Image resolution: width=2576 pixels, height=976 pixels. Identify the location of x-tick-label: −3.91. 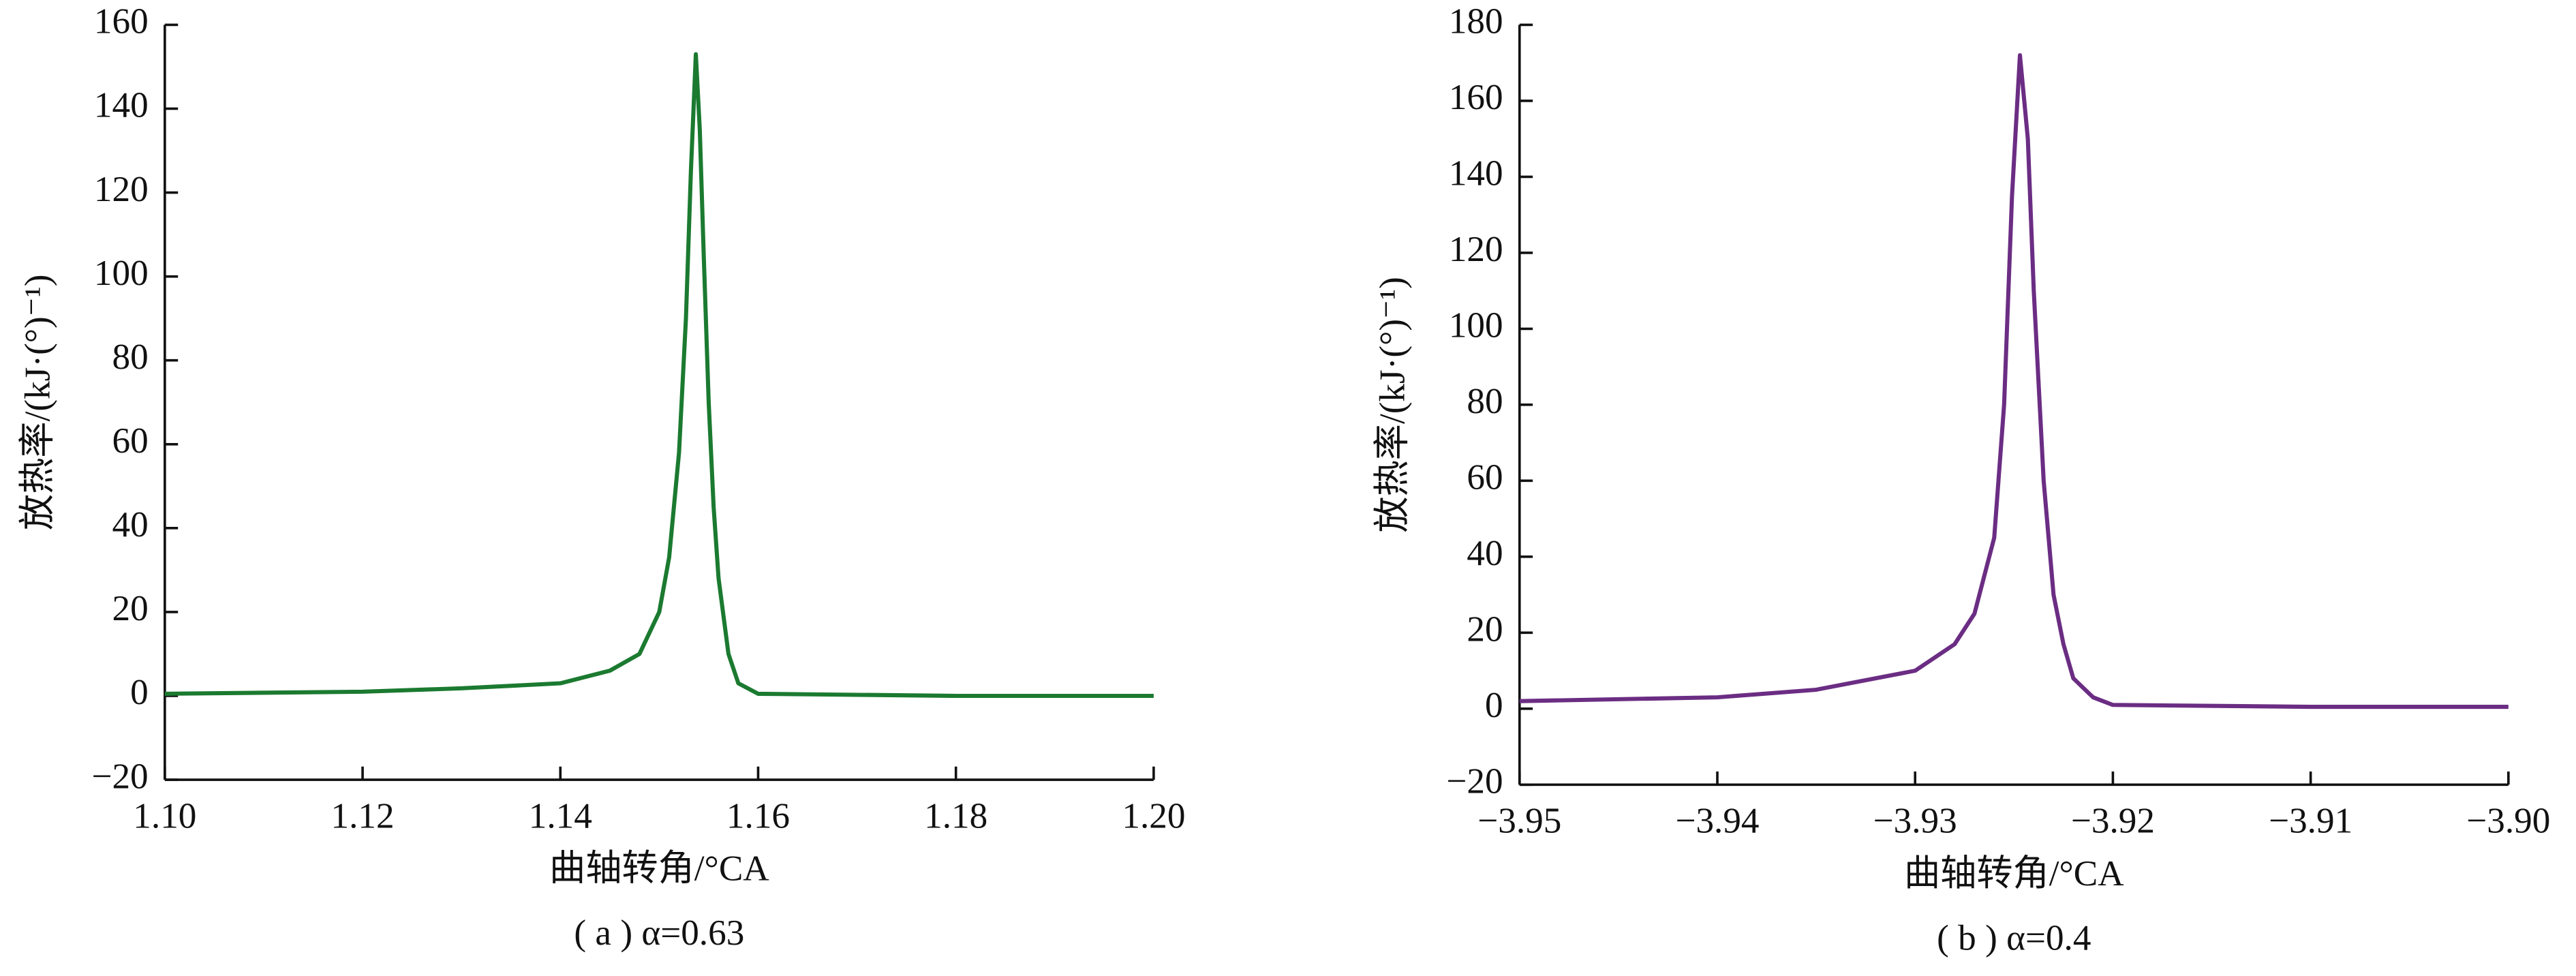
(2310, 821).